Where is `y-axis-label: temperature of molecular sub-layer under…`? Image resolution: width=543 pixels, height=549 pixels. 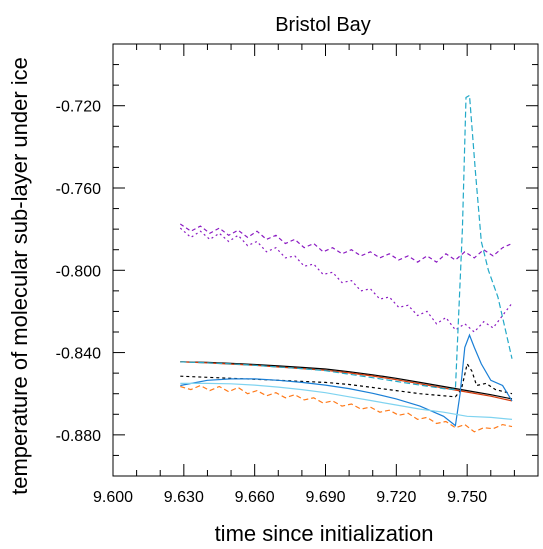 y-axis-label: temperature of molecular sub-layer under… is located at coordinates (19, 276).